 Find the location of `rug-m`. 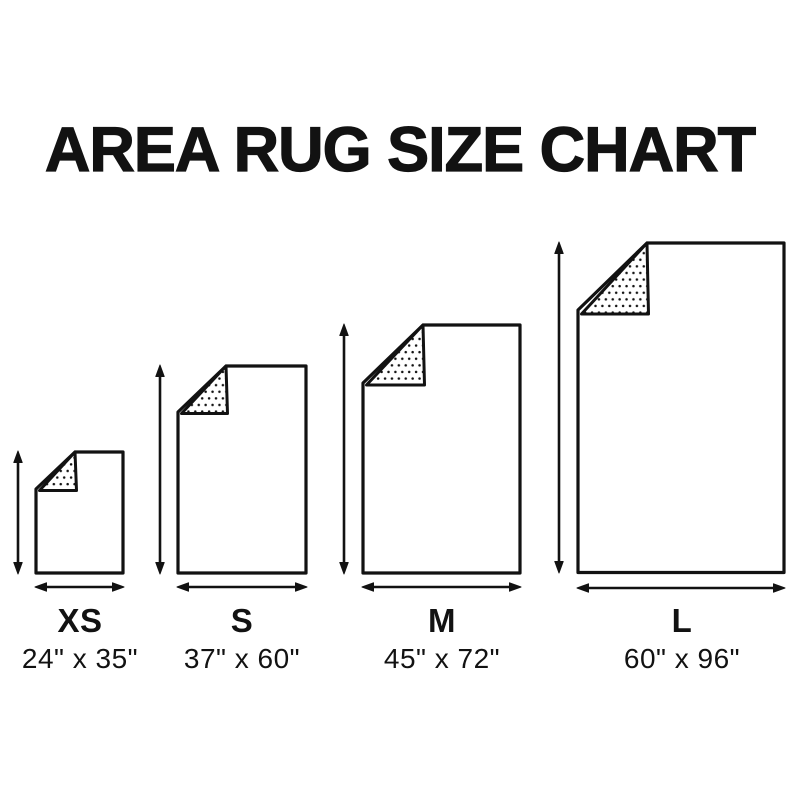

rug-m is located at coordinates (430, 457).